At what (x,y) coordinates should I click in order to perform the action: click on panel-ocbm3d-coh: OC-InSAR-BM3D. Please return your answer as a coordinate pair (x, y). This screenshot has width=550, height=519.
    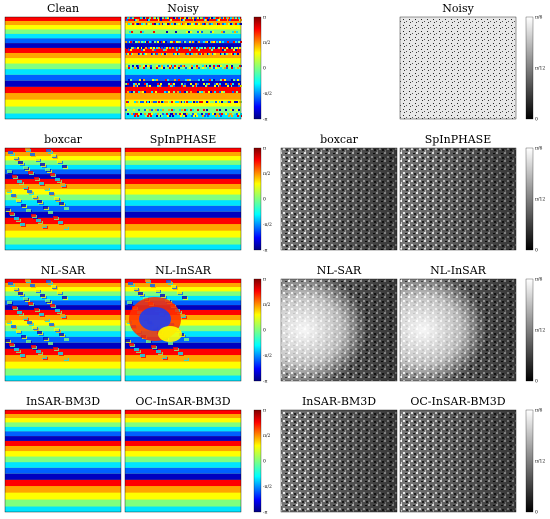
    Looking at the image, I should click on (458, 454).